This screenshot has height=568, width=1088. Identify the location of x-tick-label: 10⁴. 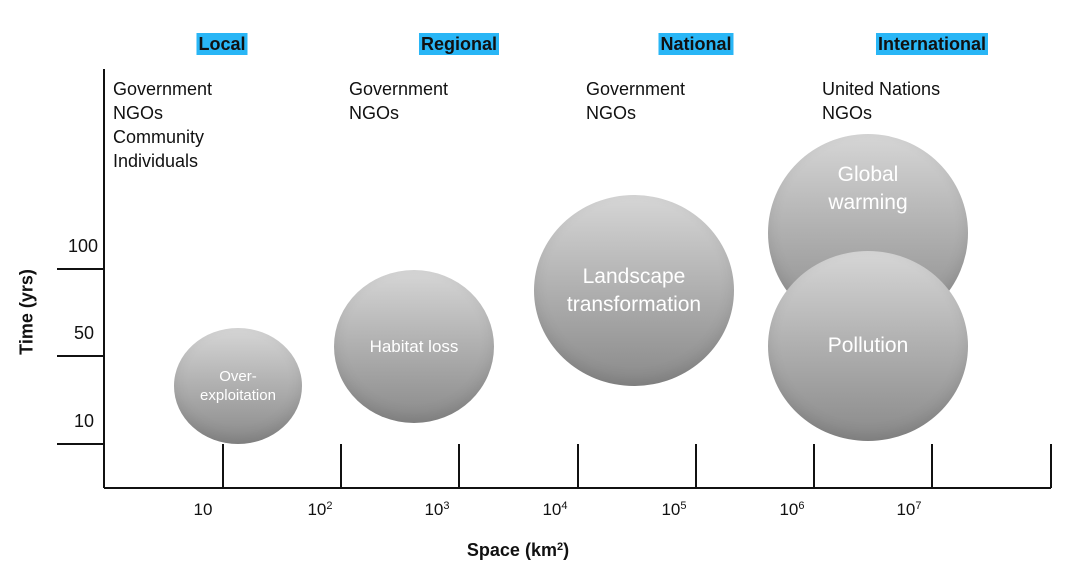
(554, 510).